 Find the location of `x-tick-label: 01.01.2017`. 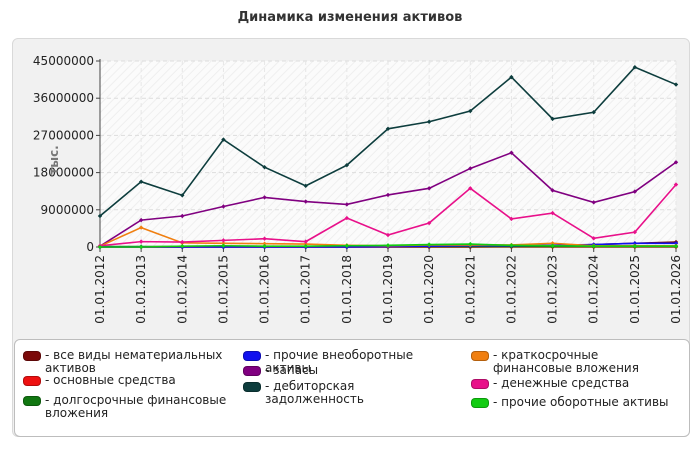

x-tick-label: 01.01.2017 is located at coordinates (306, 289).